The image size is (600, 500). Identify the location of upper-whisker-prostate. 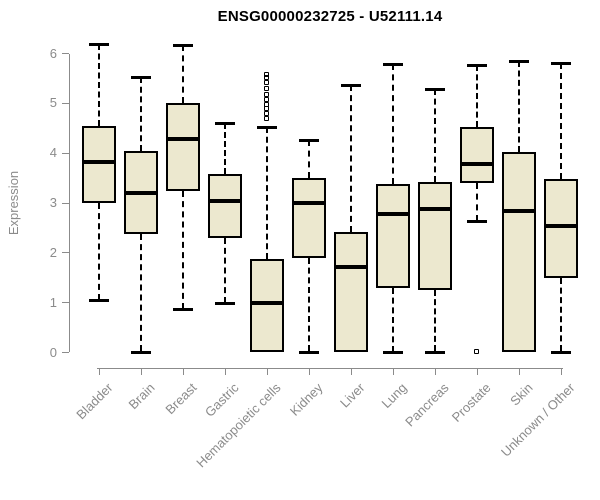
(477, 95).